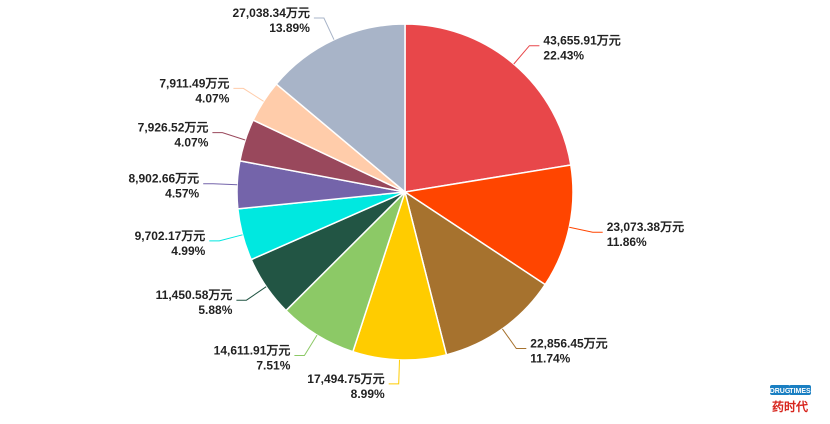  What do you see at coordinates (627, 242) in the screenshot?
I see `slice-percent-label-2: 11.86%` at bounding box center [627, 242].